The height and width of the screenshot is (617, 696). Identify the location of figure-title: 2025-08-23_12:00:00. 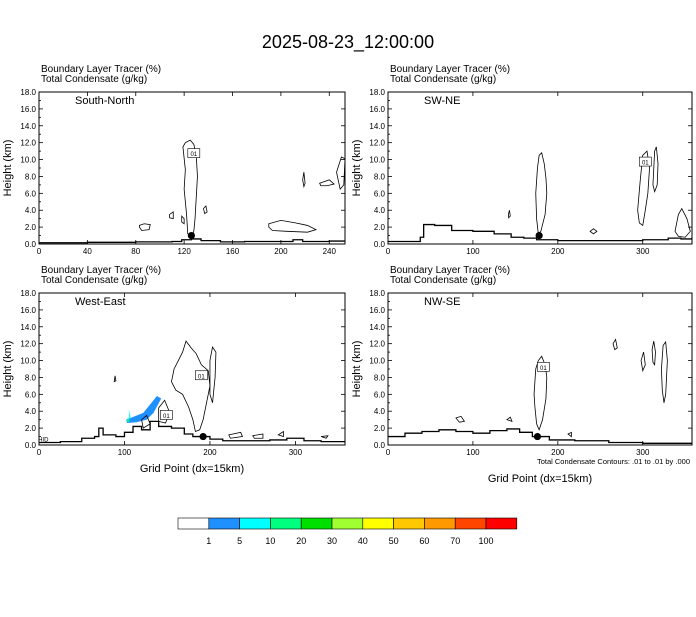
(348, 42).